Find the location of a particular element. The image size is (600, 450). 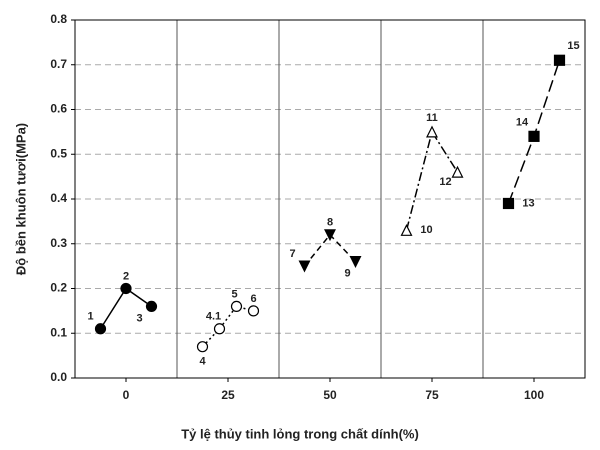

point-label: 1 is located at coordinates (90, 317).